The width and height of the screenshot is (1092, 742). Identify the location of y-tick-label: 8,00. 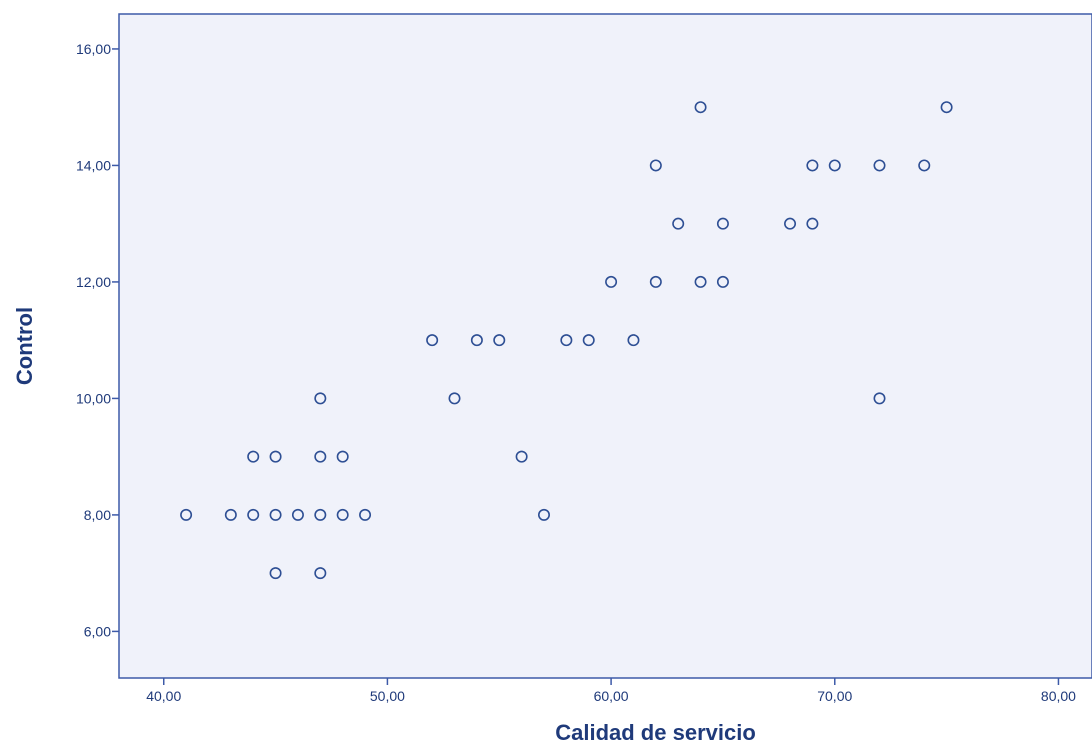
(97, 515).